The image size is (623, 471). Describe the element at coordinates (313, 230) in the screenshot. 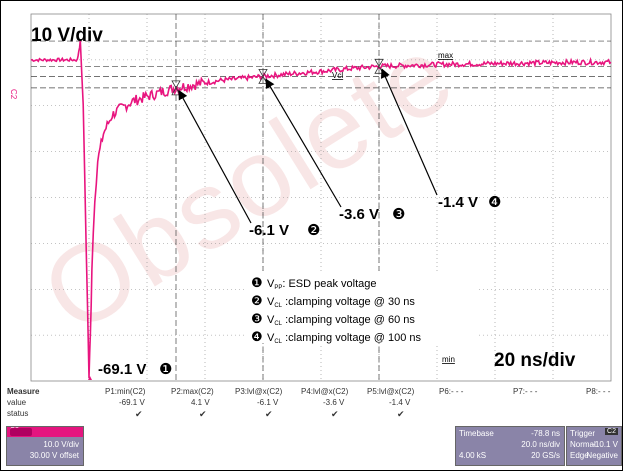

I see `marker-2-v30: ❷` at that location.